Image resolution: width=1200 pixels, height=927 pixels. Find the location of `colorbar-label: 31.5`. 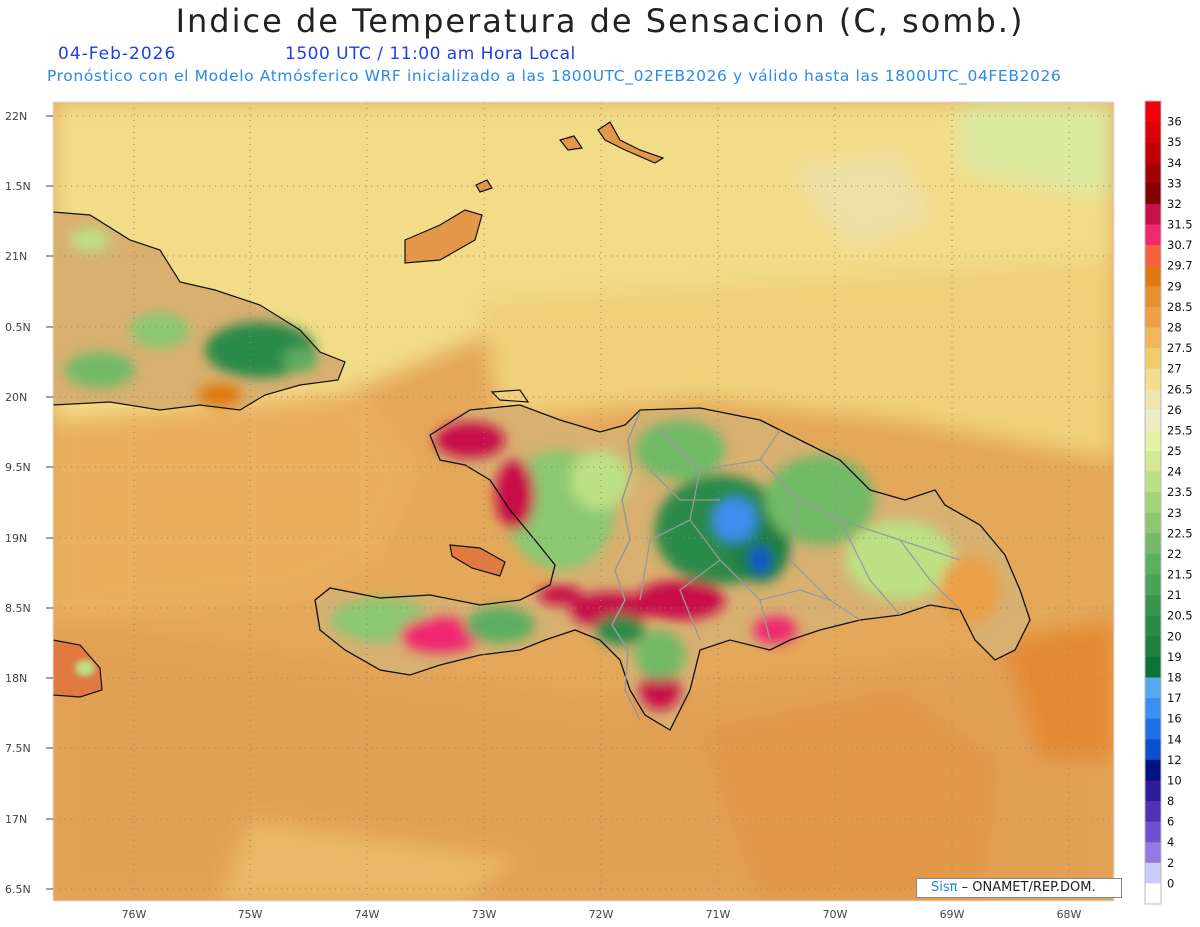

colorbar-label: 31.5 is located at coordinates (1180, 225).